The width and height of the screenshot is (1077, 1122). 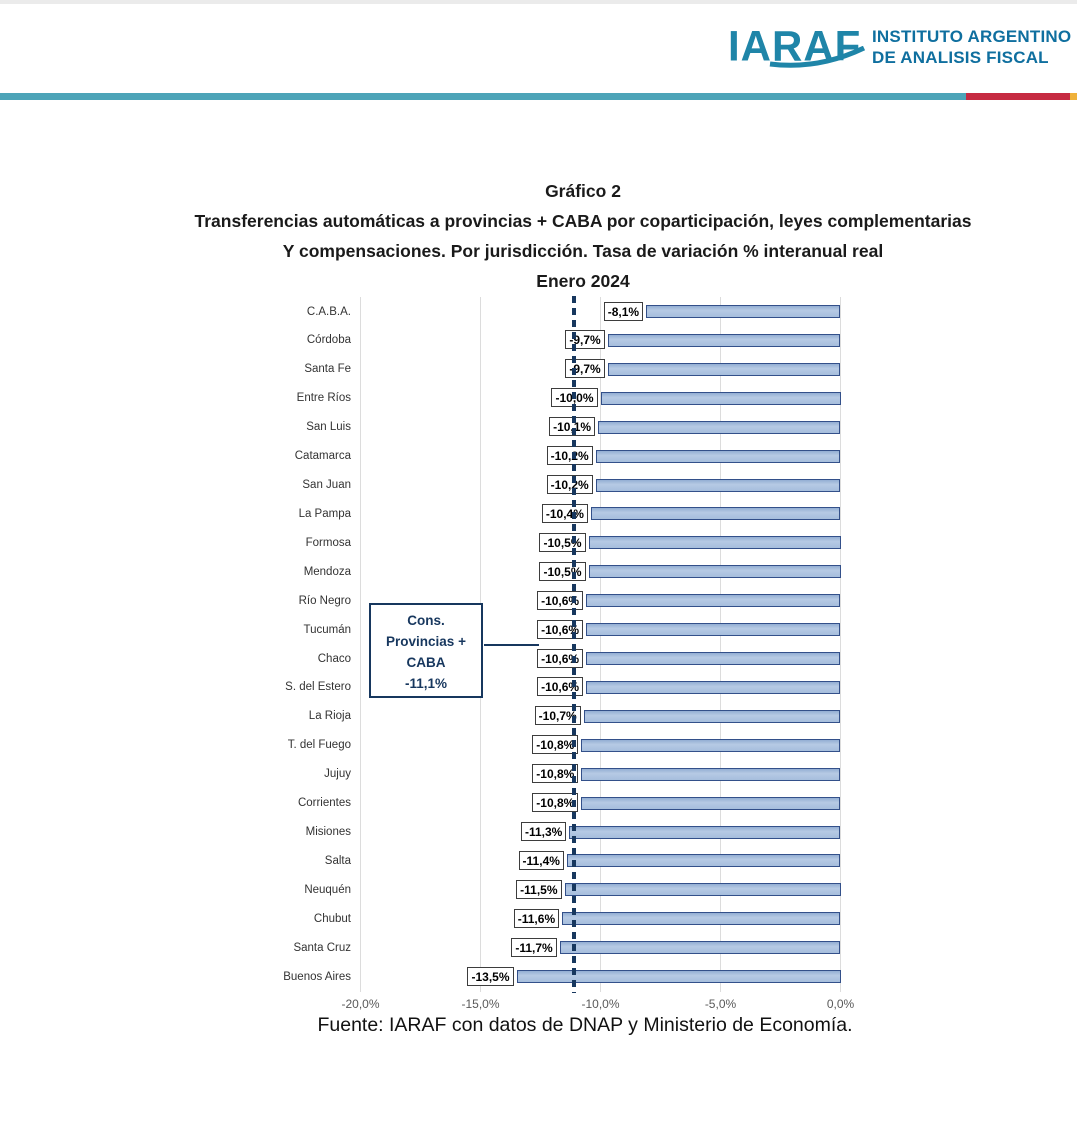 I want to click on category-label: Misiones, so click(x=328, y=832).